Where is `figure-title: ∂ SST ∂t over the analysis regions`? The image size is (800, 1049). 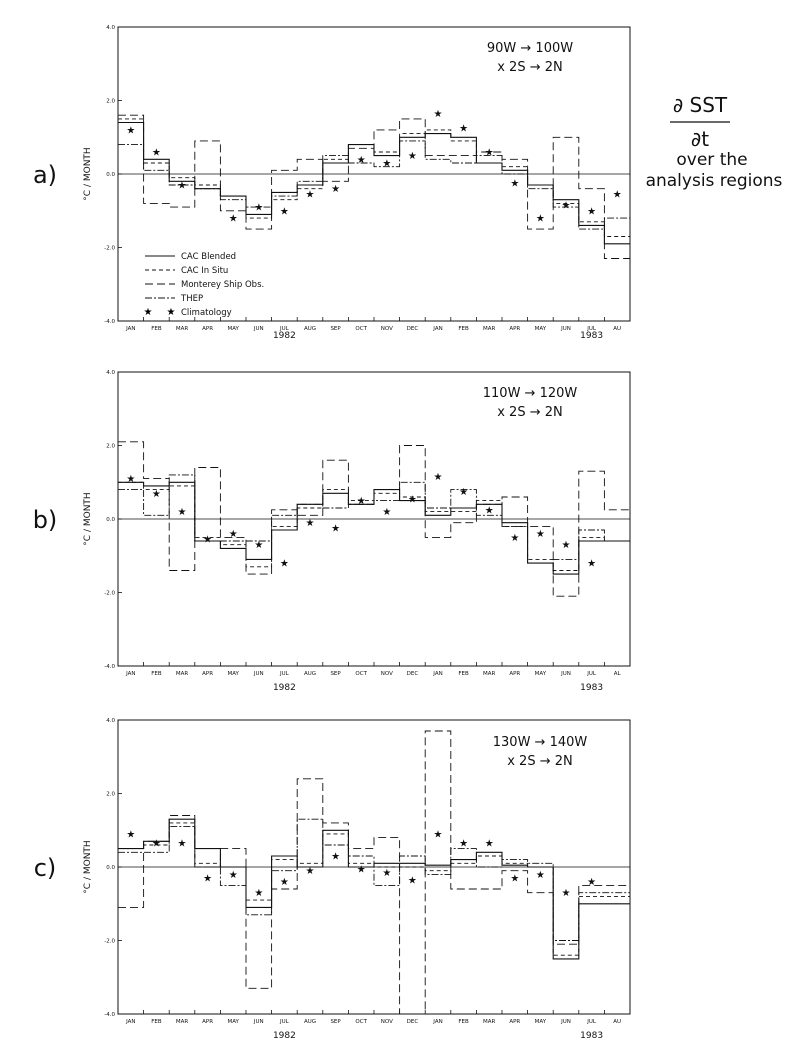
figure-title: ∂ SST ∂t over the analysis regions is located at coordinates (714, 142).